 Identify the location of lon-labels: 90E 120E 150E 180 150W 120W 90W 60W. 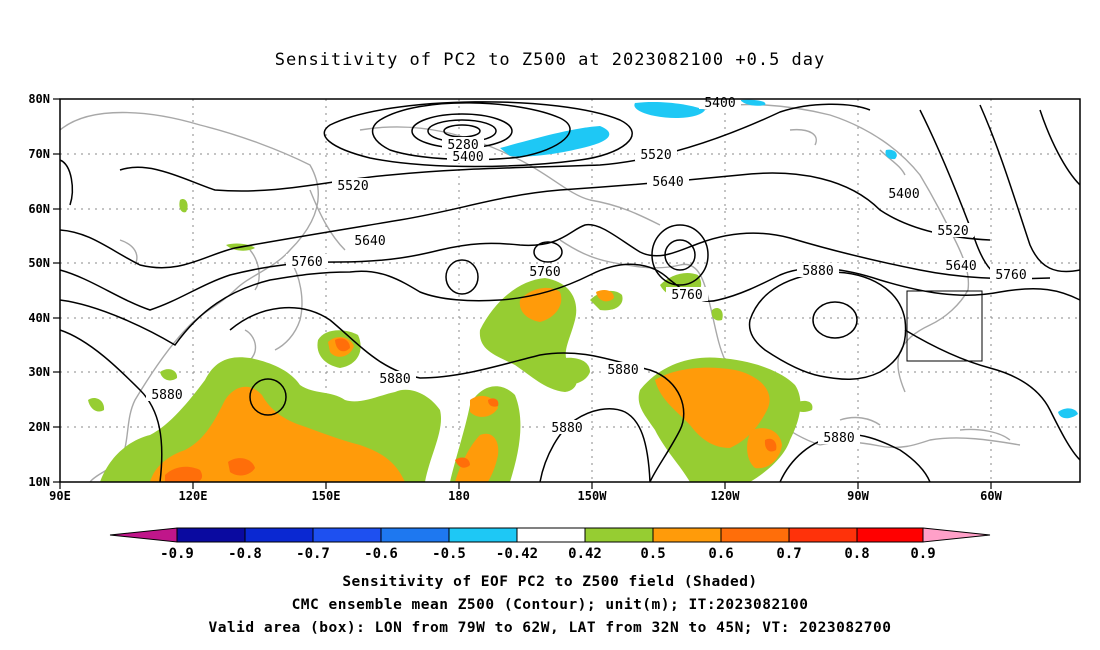
(525, 496).